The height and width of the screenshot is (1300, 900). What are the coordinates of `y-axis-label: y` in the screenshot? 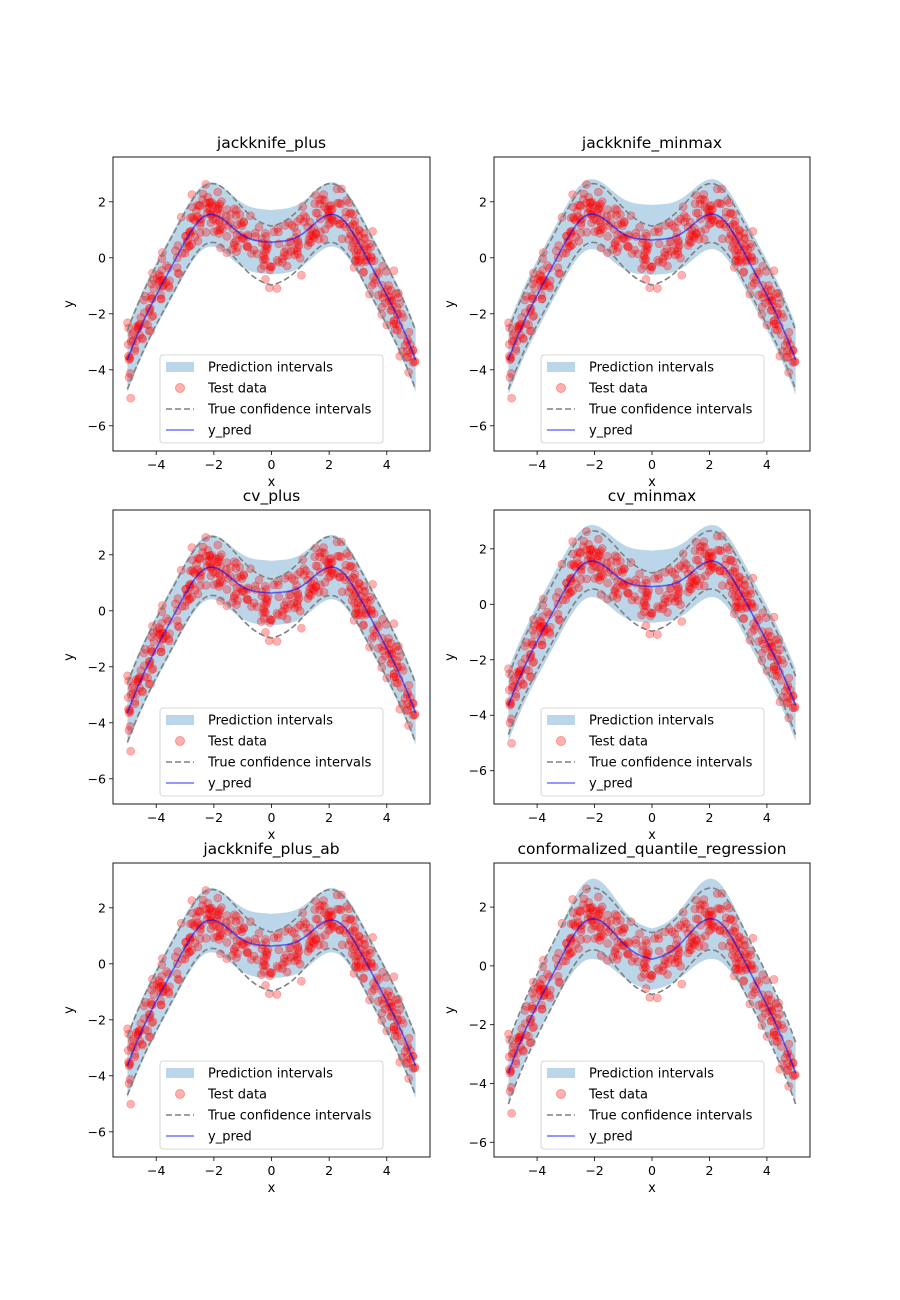 It's located at (69, 1010).